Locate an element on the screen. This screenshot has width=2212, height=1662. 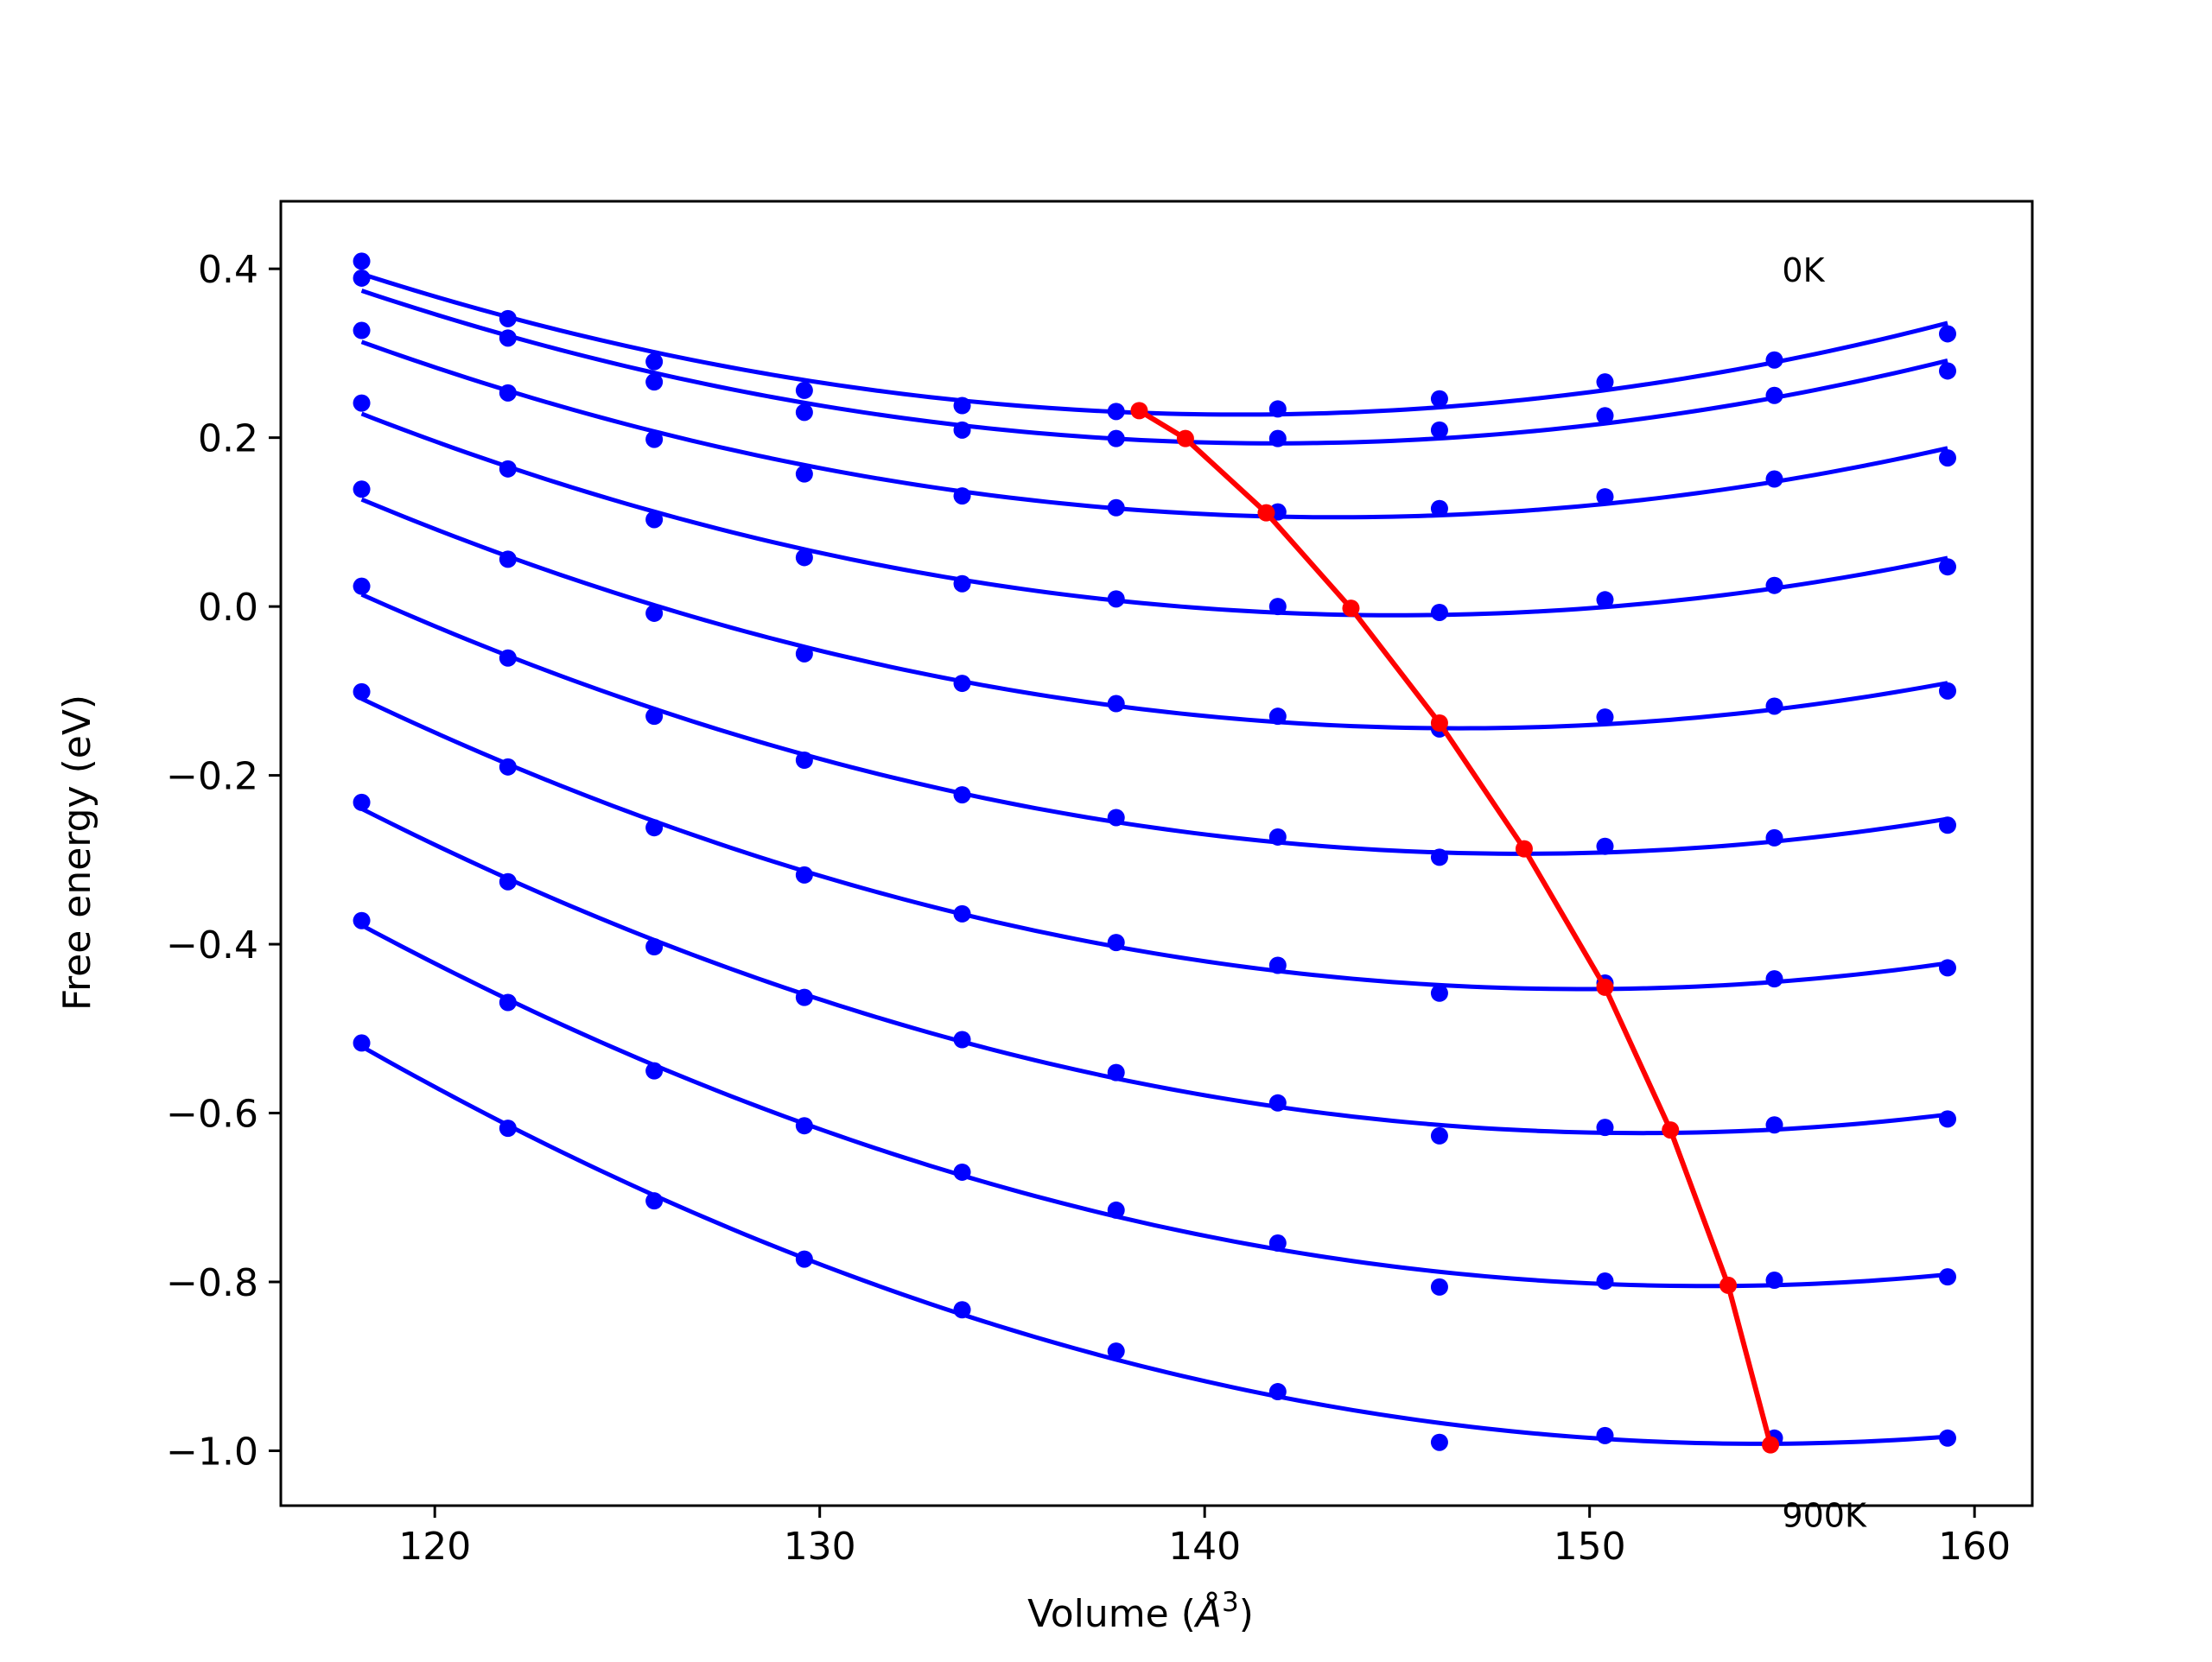
x-axis-label-text: Volume ( is located at coordinates (1111, 1614).